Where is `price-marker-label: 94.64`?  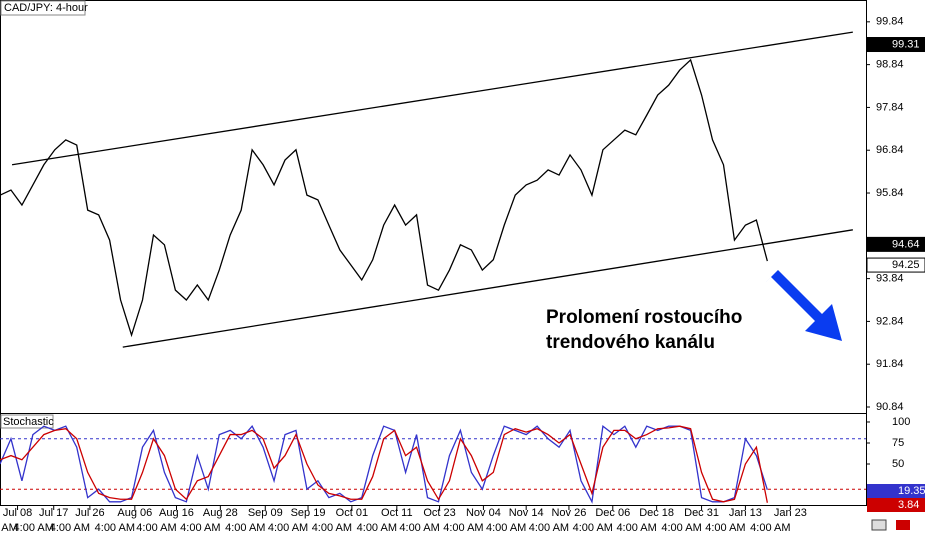
price-marker-label: 94.64 is located at coordinates (906, 244).